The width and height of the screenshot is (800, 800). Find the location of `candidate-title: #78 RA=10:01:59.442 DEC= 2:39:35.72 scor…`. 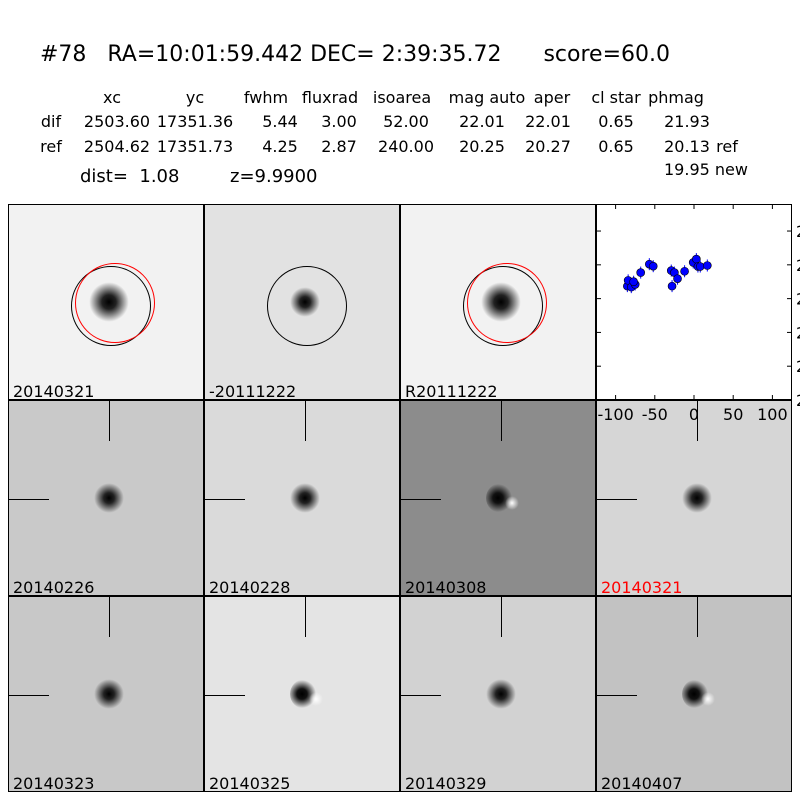

candidate-title: #78 RA=10:01:59.442 DEC= 2:39:35.72 scor… is located at coordinates (355, 54).